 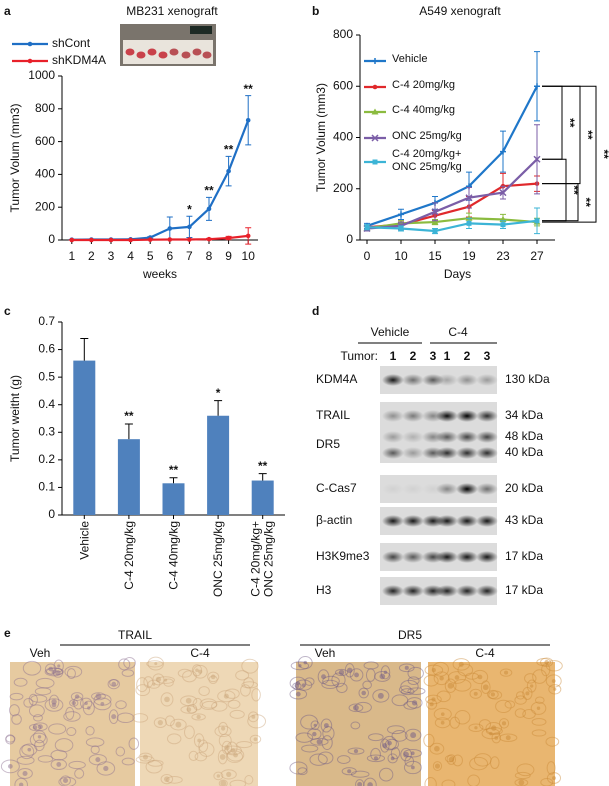 What do you see at coordinates (467, 356) in the screenshot?
I see `lane-label: 2` at bounding box center [467, 356].